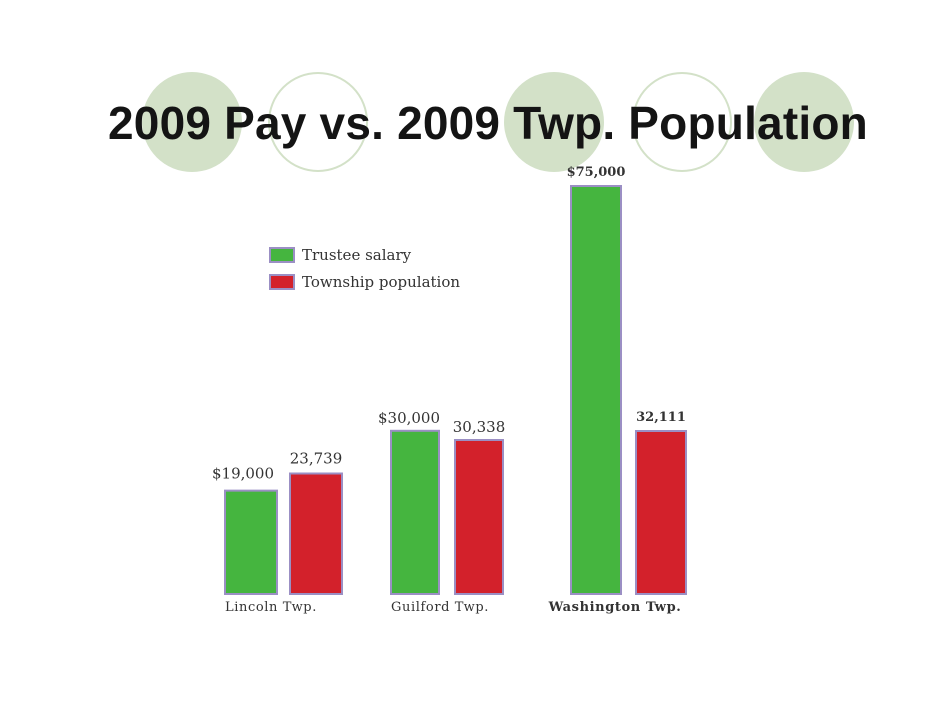 The height and width of the screenshot is (728, 942). Describe the element at coordinates (282, 281) in the screenshot. I see `legend-swatch-population` at that location.